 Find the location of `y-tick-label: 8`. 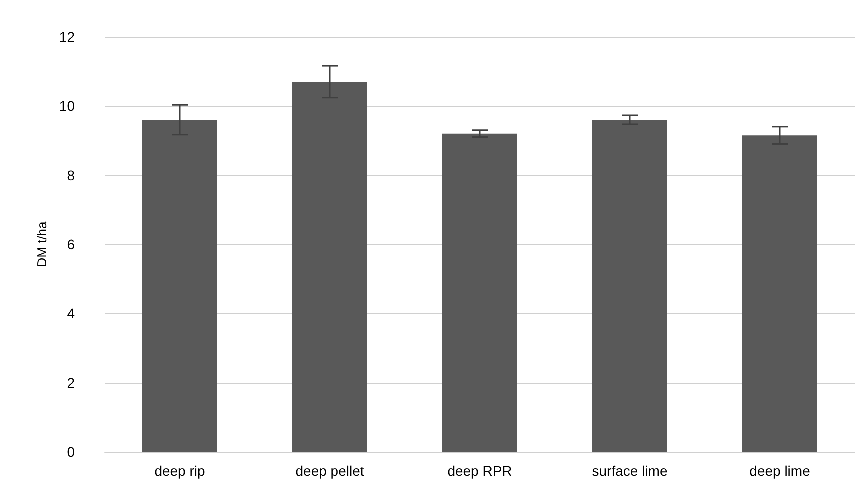

y-tick-label: 8 is located at coordinates (71, 175).